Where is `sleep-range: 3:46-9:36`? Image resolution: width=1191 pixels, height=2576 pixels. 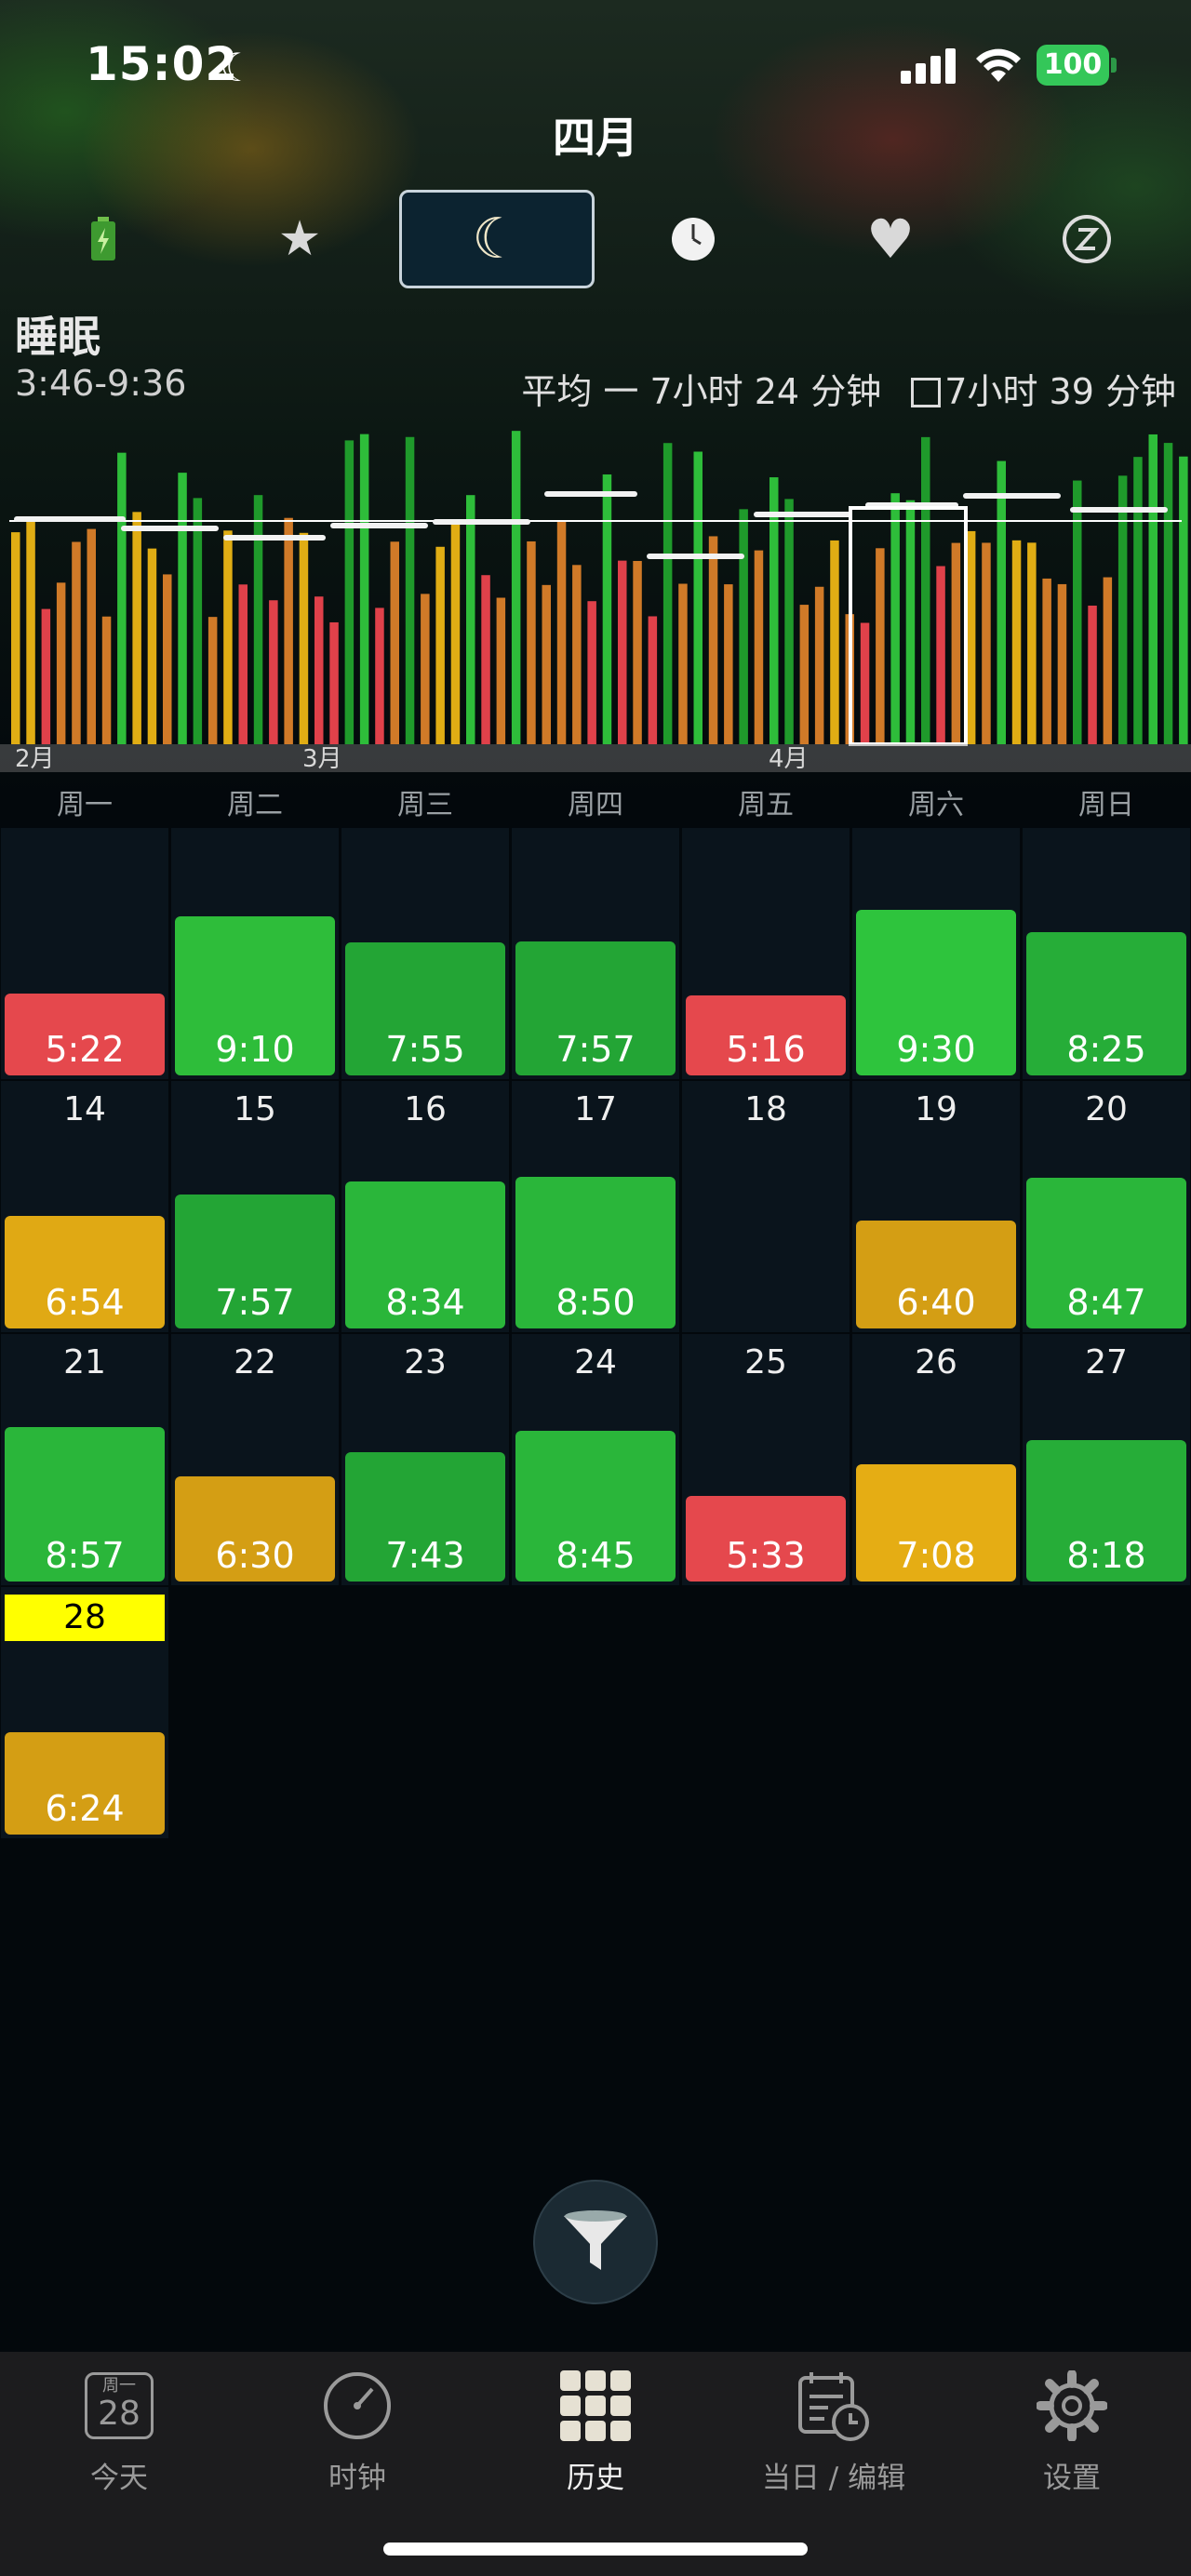
sleep-range: 3:46-9:36 is located at coordinates (101, 383).